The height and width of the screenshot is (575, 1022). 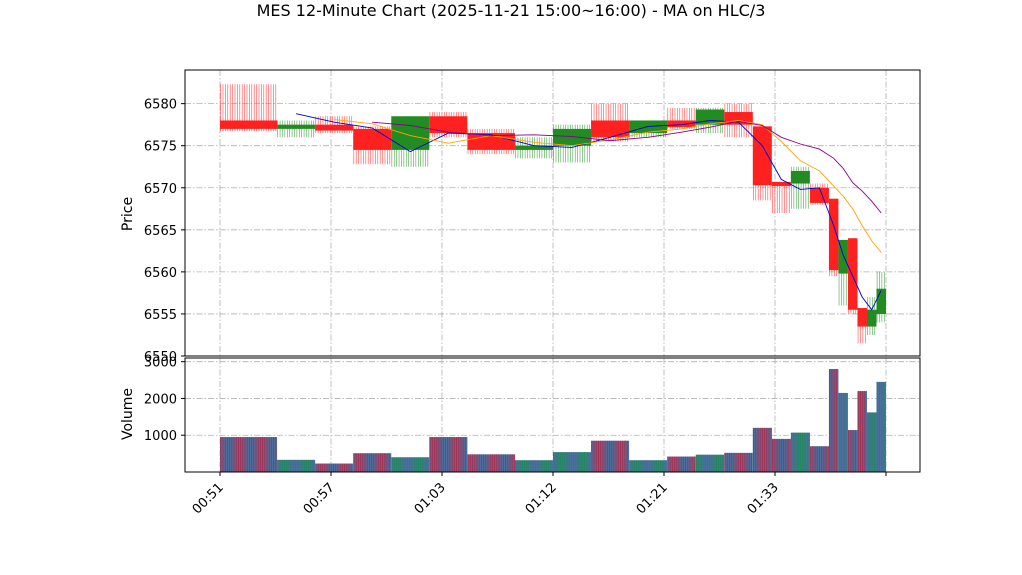 What do you see at coordinates (541, 498) in the screenshot?
I see `x-tick-label: 01:12` at bounding box center [541, 498].